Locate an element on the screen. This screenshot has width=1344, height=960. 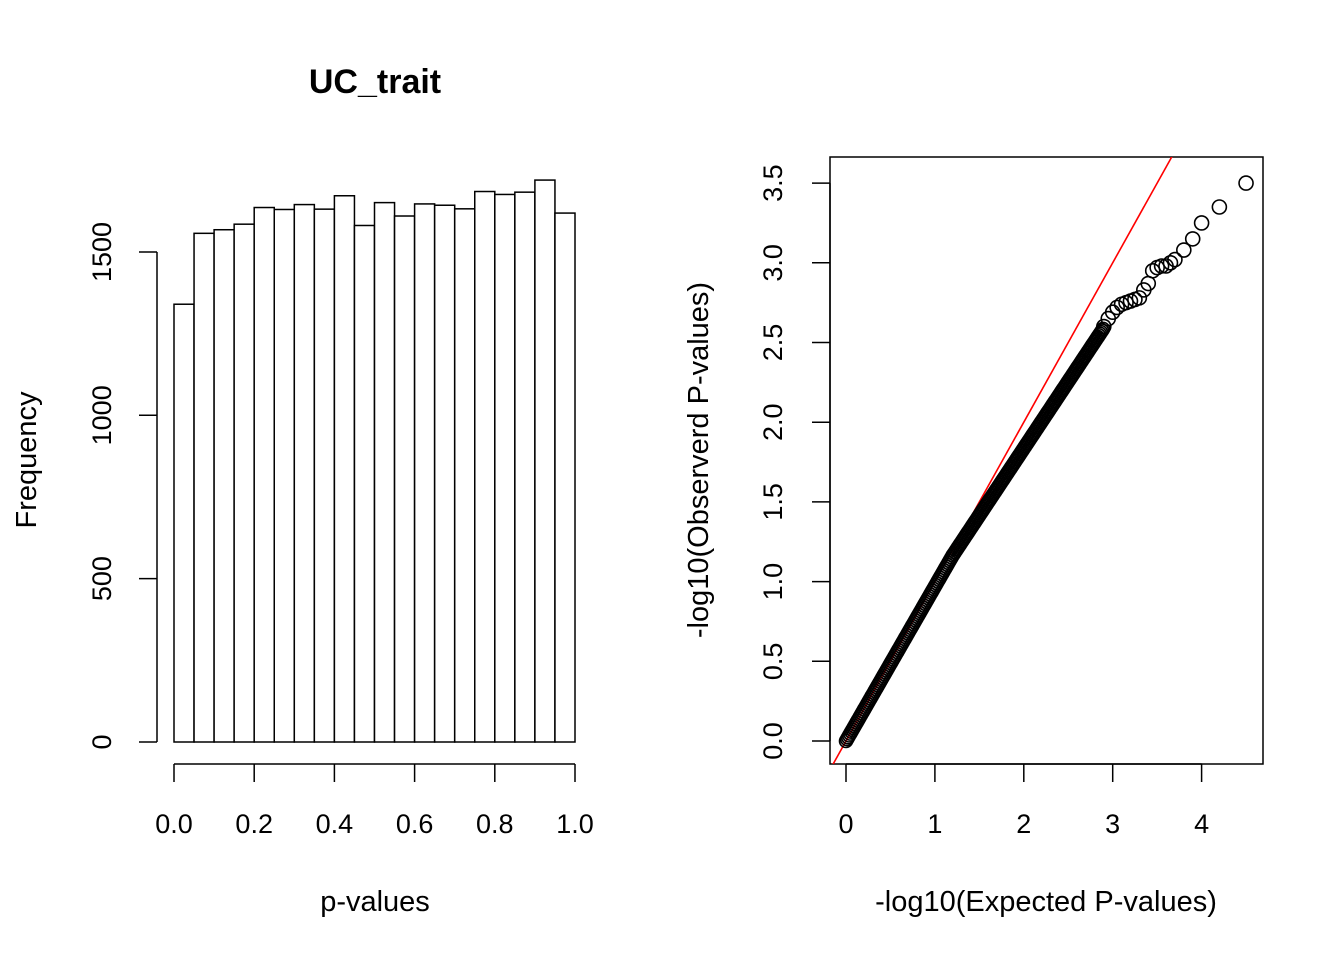
qq-y-axis-label: -log10(Observerd P-values) is located at coordinates (699, 460).